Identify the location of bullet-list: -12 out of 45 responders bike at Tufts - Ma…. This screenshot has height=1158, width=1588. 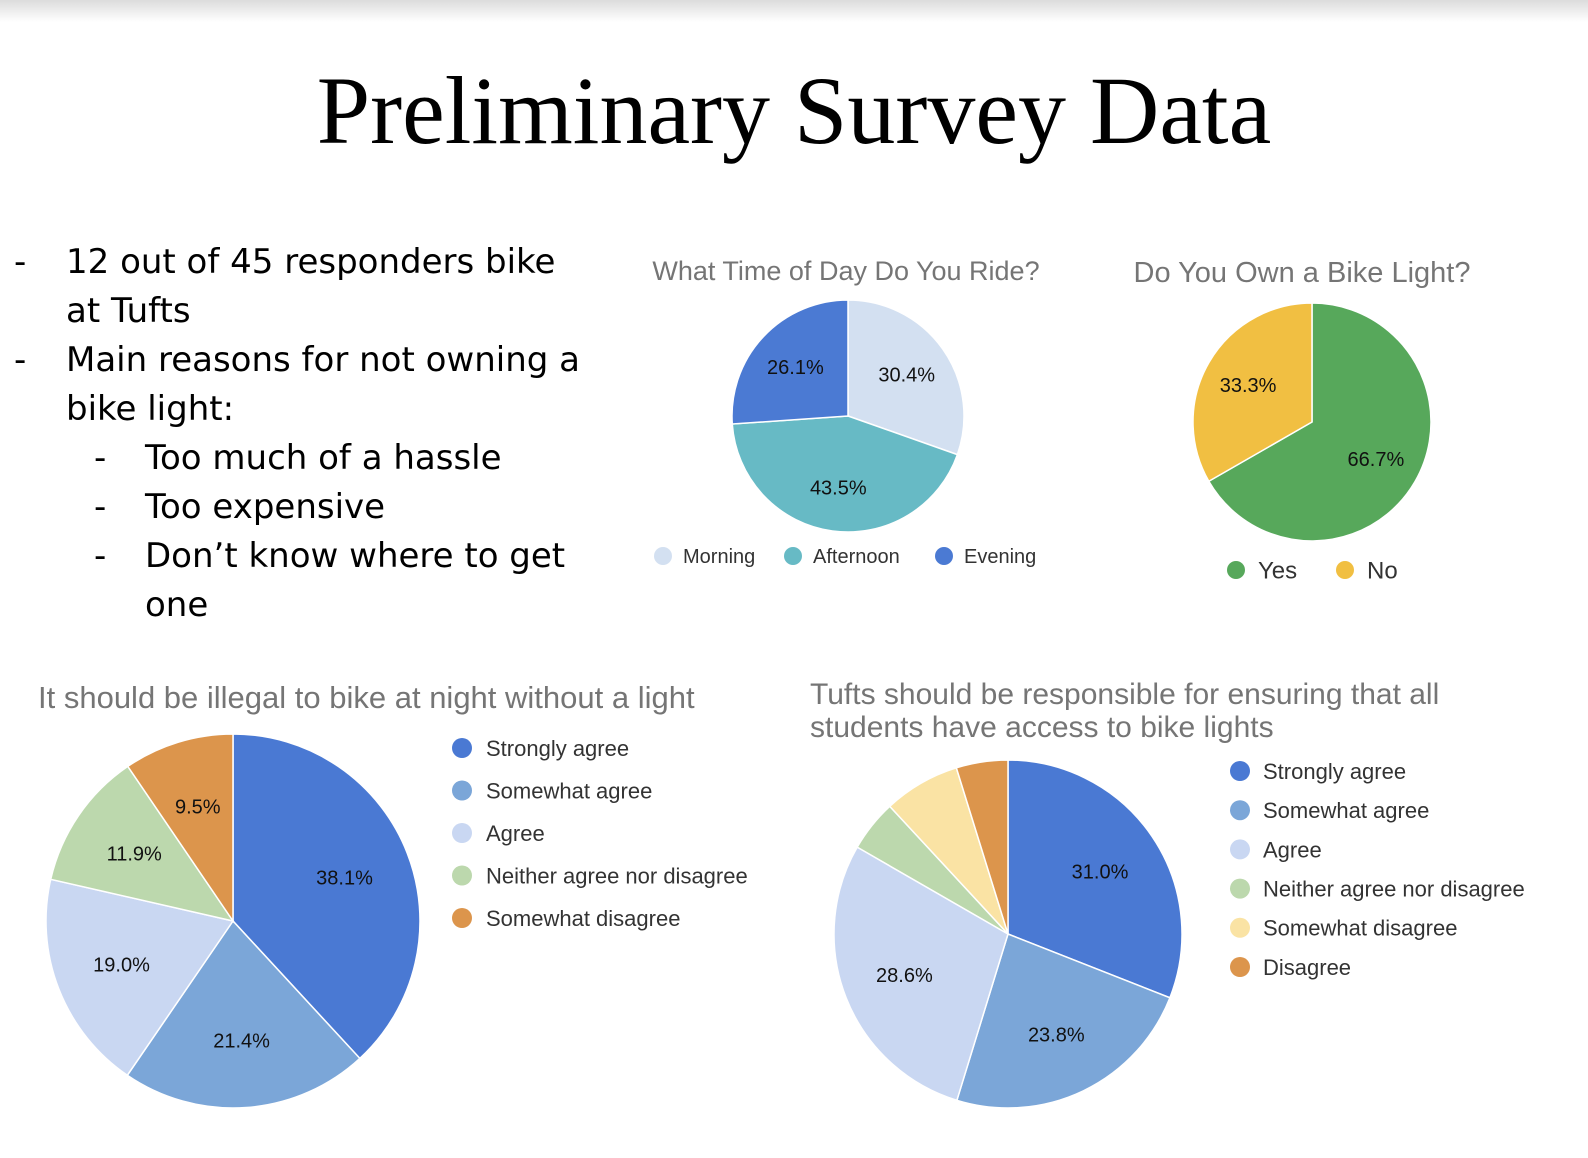
(314, 434).